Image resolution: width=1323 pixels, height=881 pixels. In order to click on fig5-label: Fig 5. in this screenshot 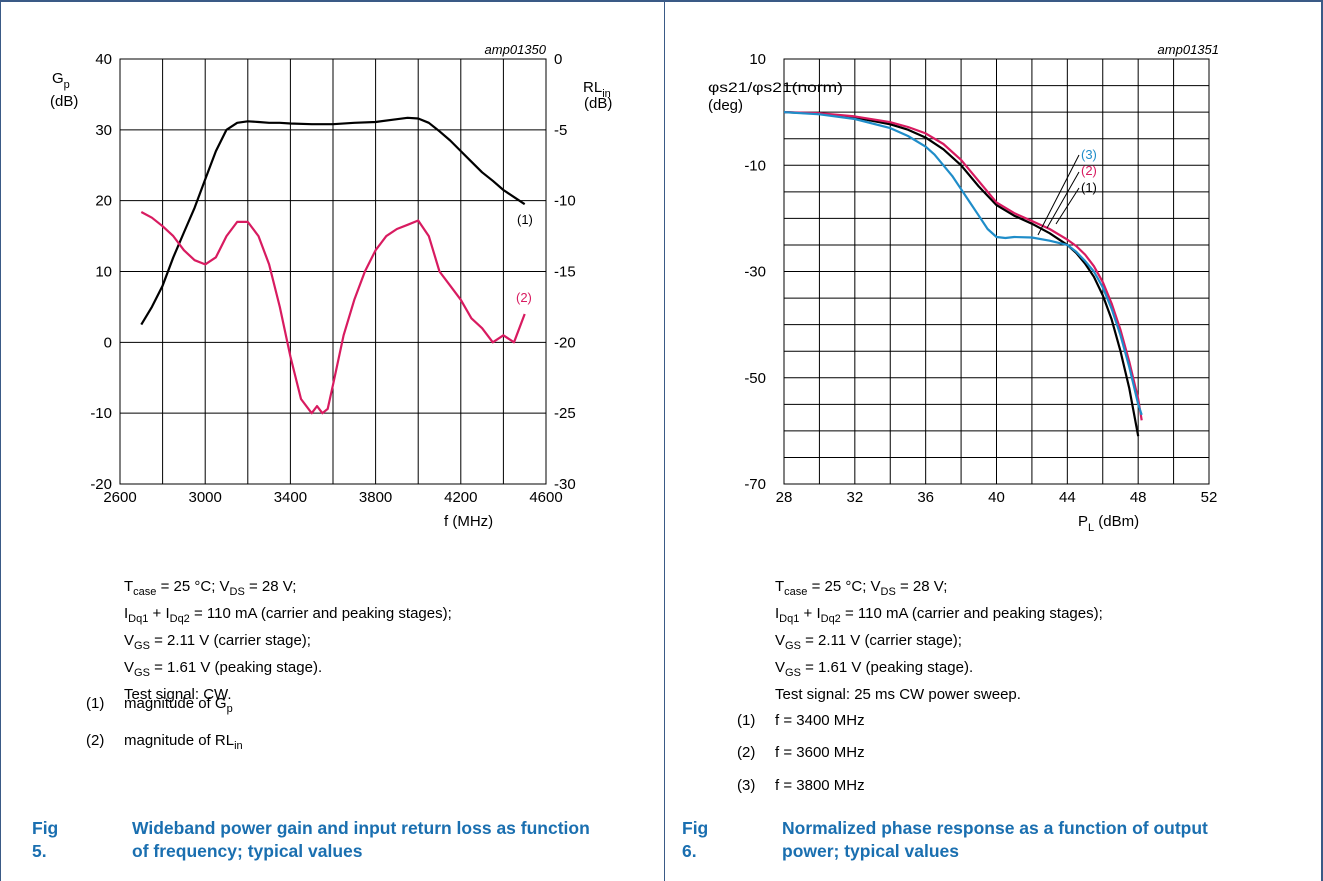, I will do `click(45, 839)`.